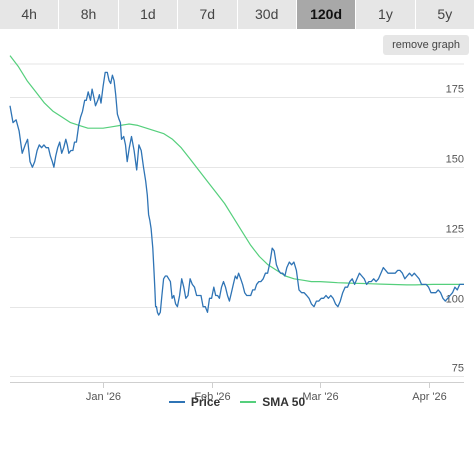 The height and width of the screenshot is (455, 474). I want to click on y-tick-label-75: 75, so click(458, 369).